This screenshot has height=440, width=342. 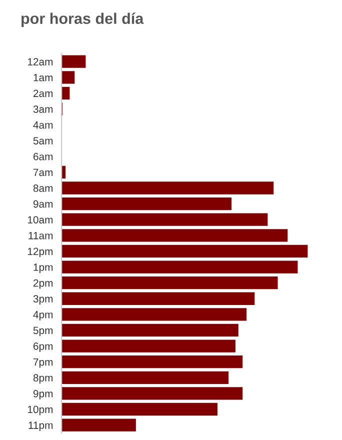 I want to click on y-tick-label: 6am, so click(x=43, y=156).